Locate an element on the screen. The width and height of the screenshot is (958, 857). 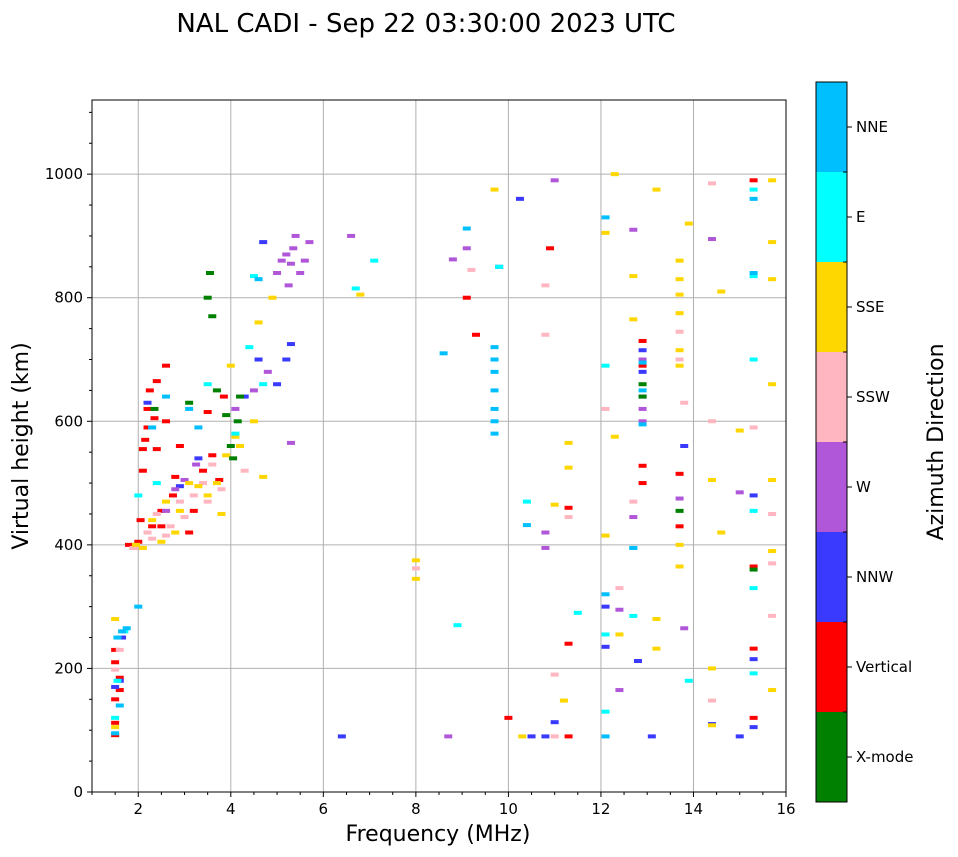
x-tick-label: 2 is located at coordinates (138, 809).